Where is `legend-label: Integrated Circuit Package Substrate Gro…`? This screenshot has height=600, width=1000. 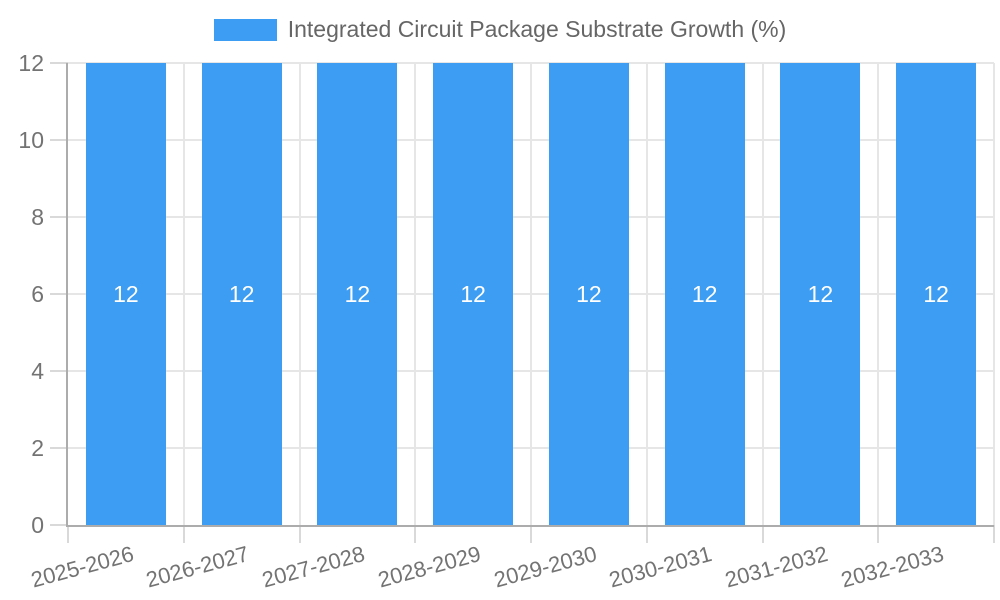 legend-label: Integrated Circuit Package Substrate Gro… is located at coordinates (537, 29).